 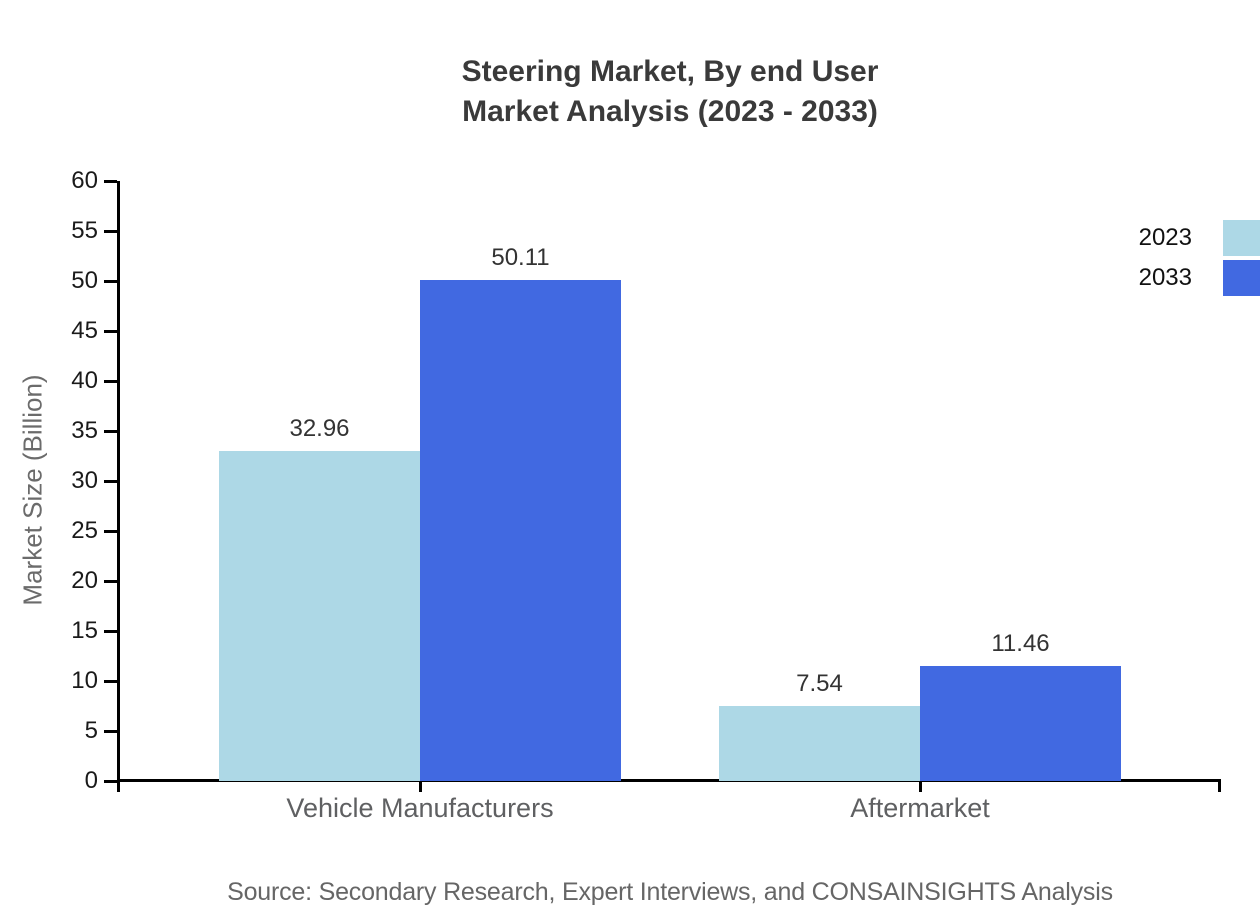 What do you see at coordinates (84, 230) in the screenshot?
I see `y-tick-label-55: 55` at bounding box center [84, 230].